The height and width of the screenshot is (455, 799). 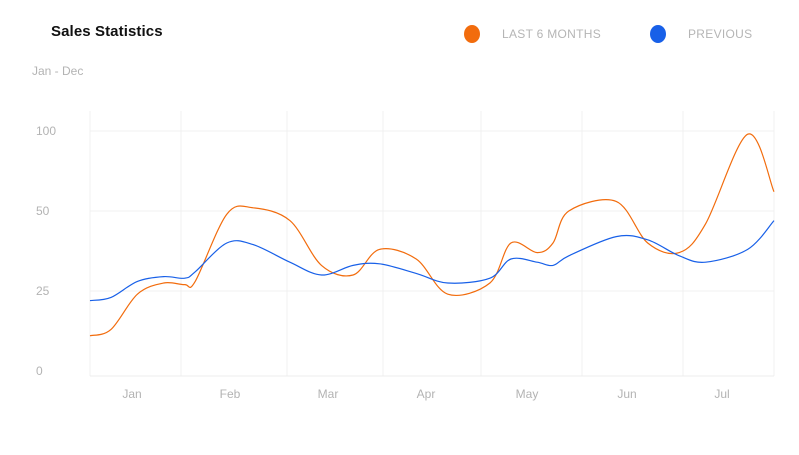 I want to click on y-tick-label: 100, so click(x=46, y=131).